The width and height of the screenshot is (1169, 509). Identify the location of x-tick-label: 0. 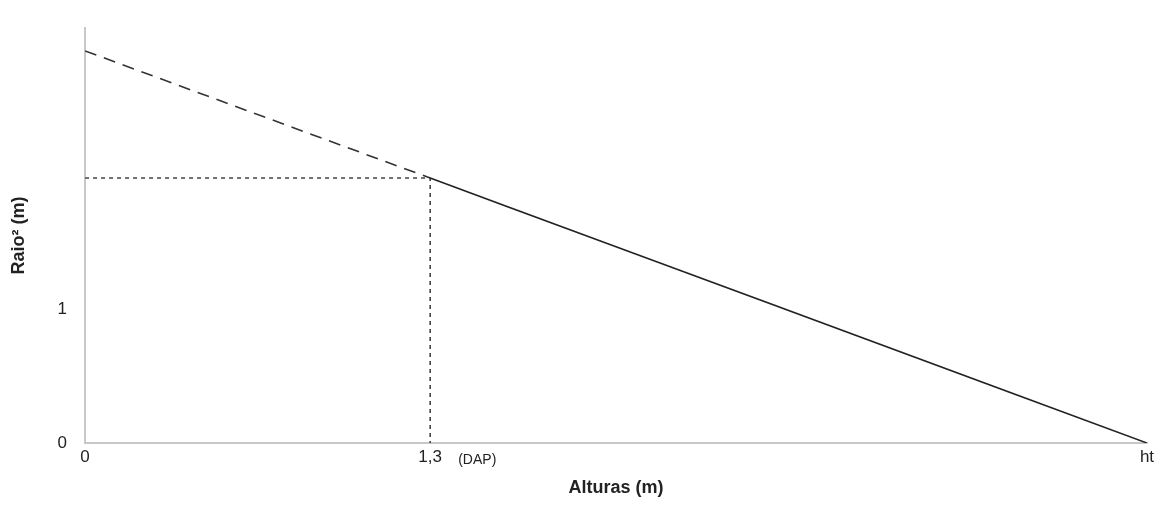
(85, 456).